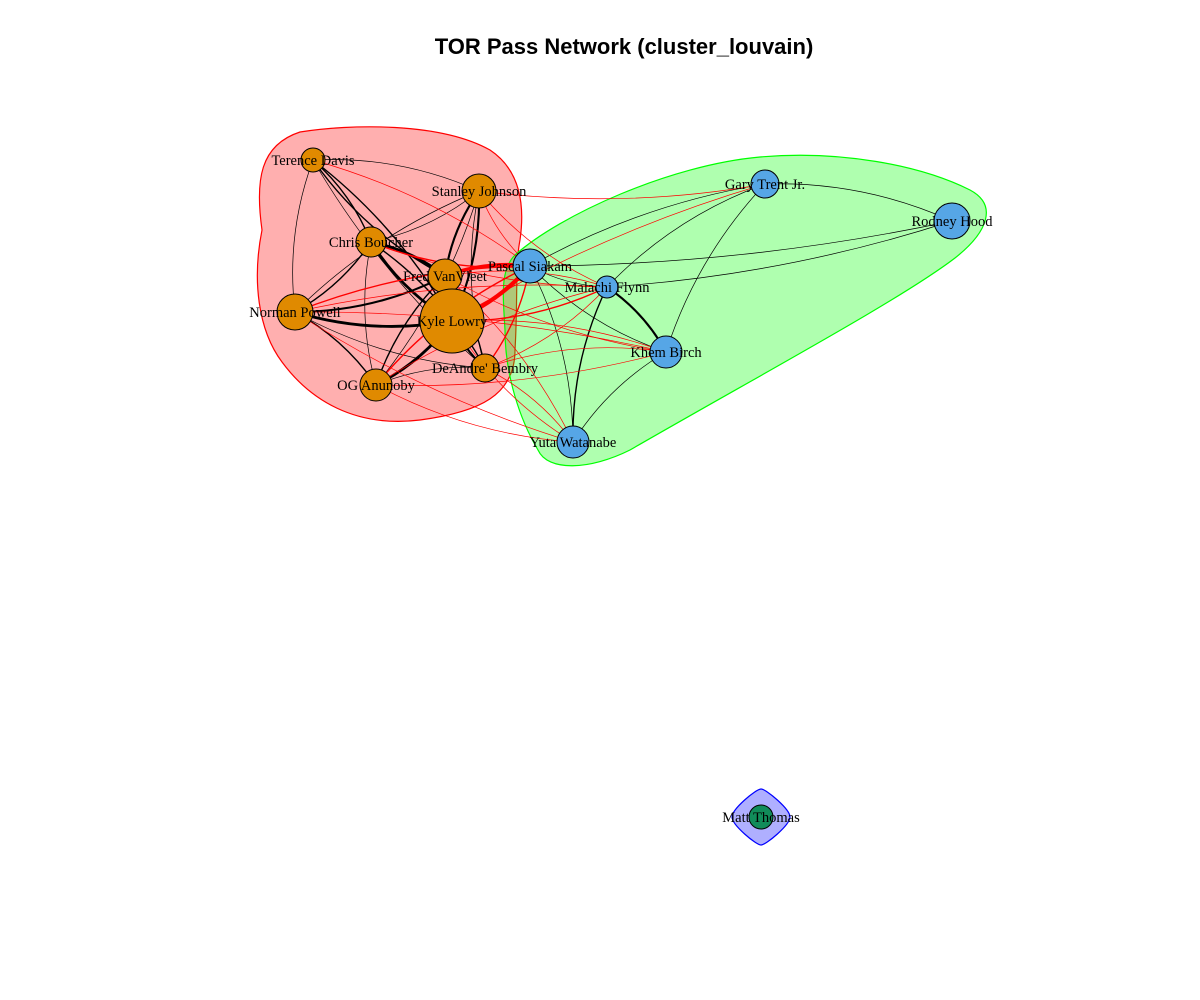 This screenshot has width=1200, height=1000. I want to click on player-node-birch, so click(666, 352).